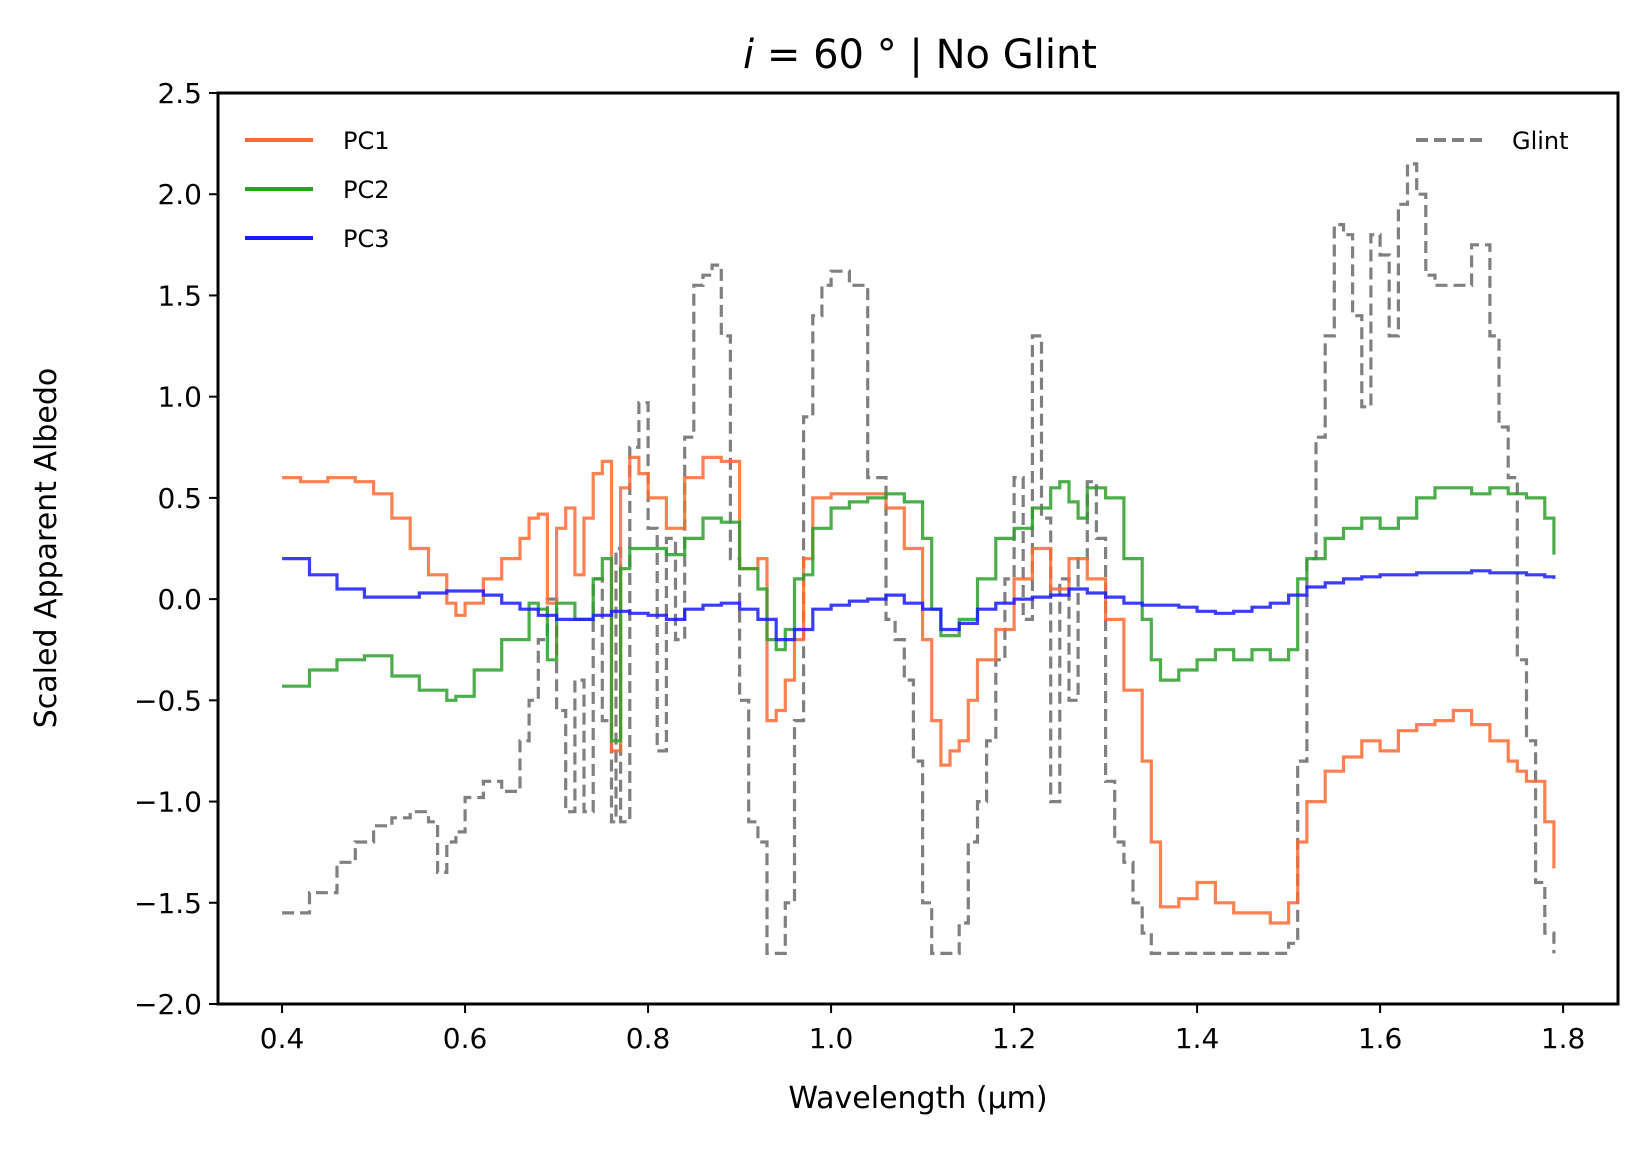 The width and height of the screenshot is (1641, 1156). What do you see at coordinates (179, 194) in the screenshot?
I see `y-tick-label: 2.0` at bounding box center [179, 194].